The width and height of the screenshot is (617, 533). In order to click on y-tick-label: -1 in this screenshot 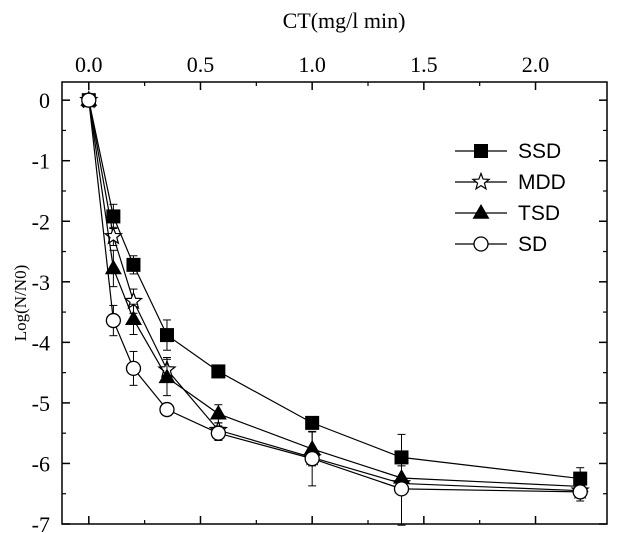, I will do `click(41, 161)`.